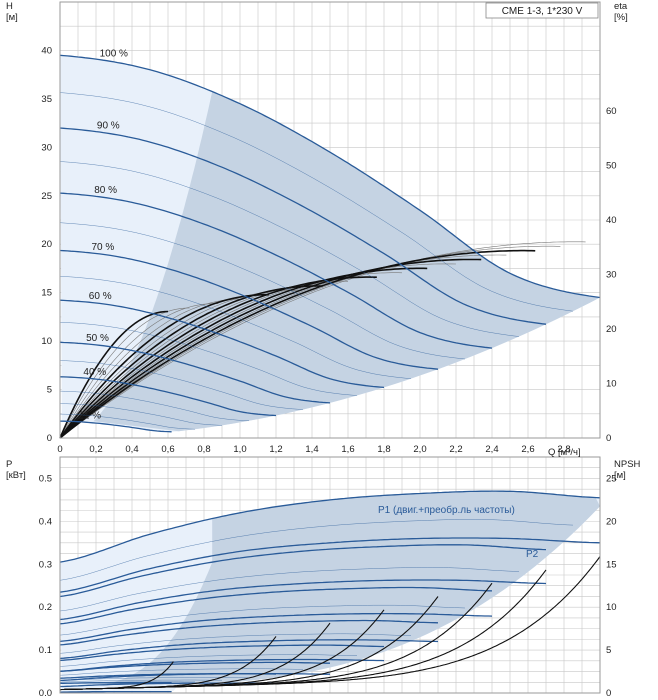 The width and height of the screenshot is (658, 700). What do you see at coordinates (611, 564) in the screenshot?
I see `npsh-tick-label: 15` at bounding box center [611, 564].